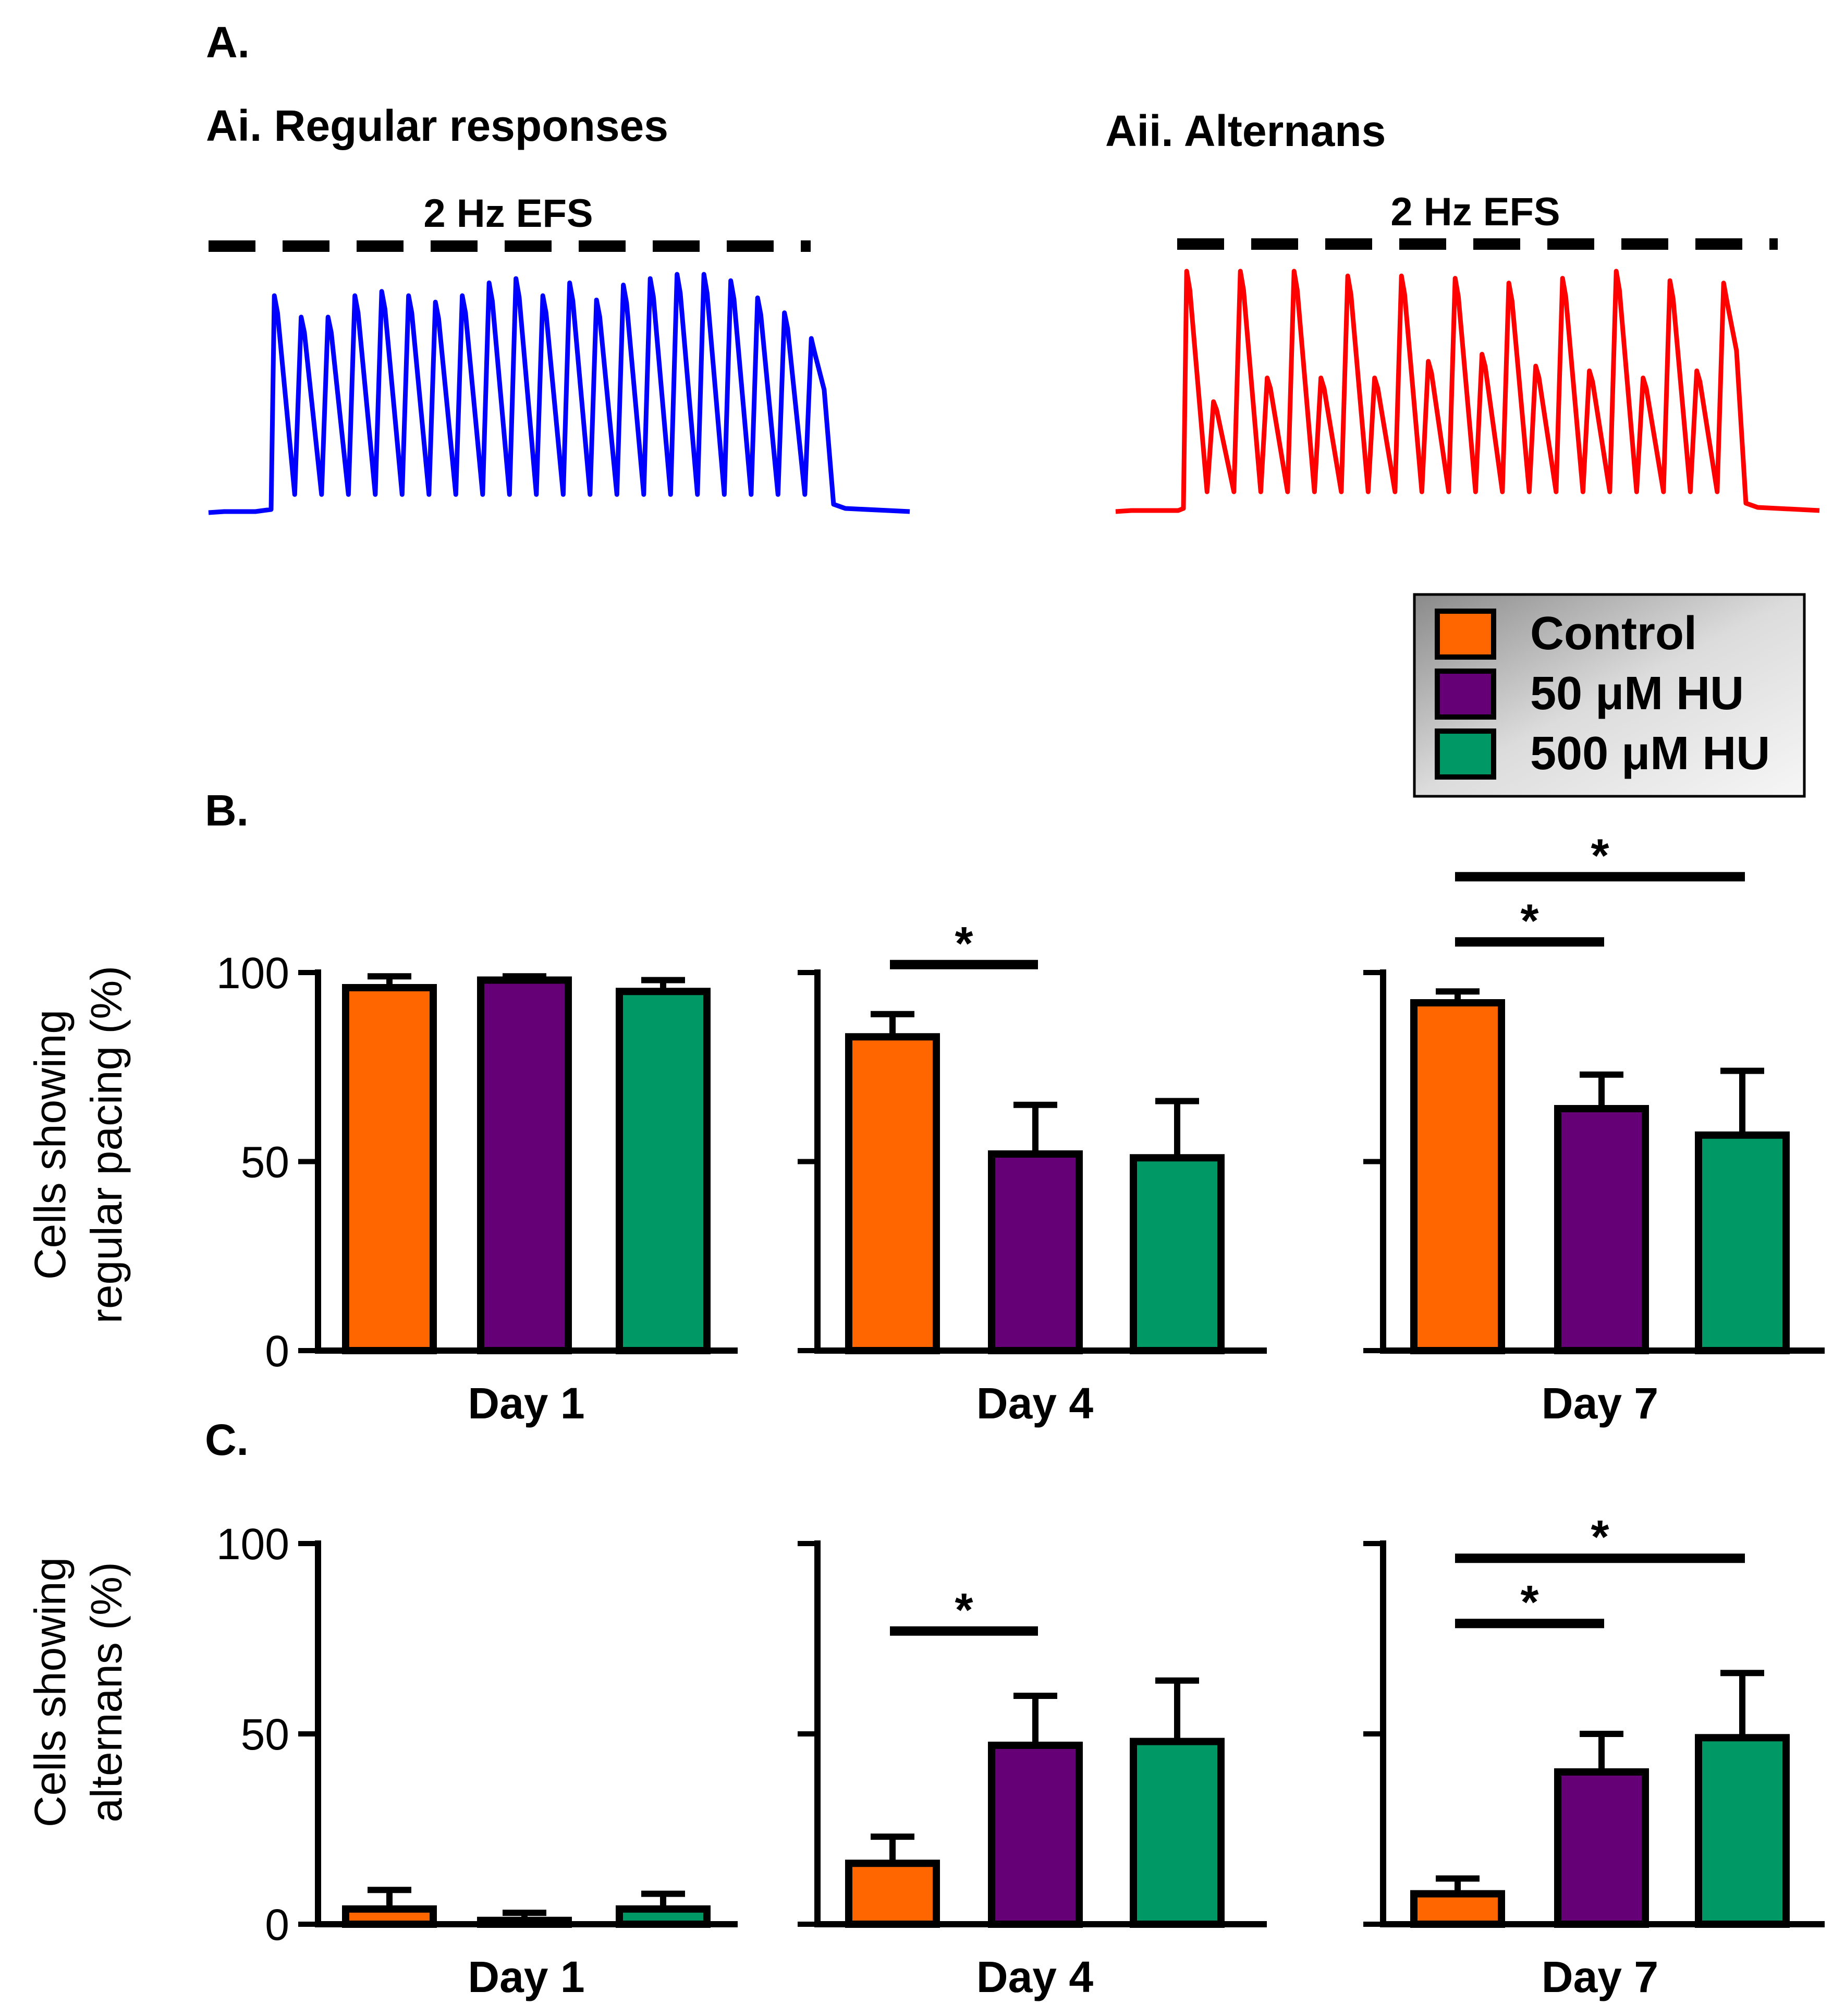  Describe the element at coordinates (1465, 754) in the screenshot. I see `legend-swatch-500uM` at that location.